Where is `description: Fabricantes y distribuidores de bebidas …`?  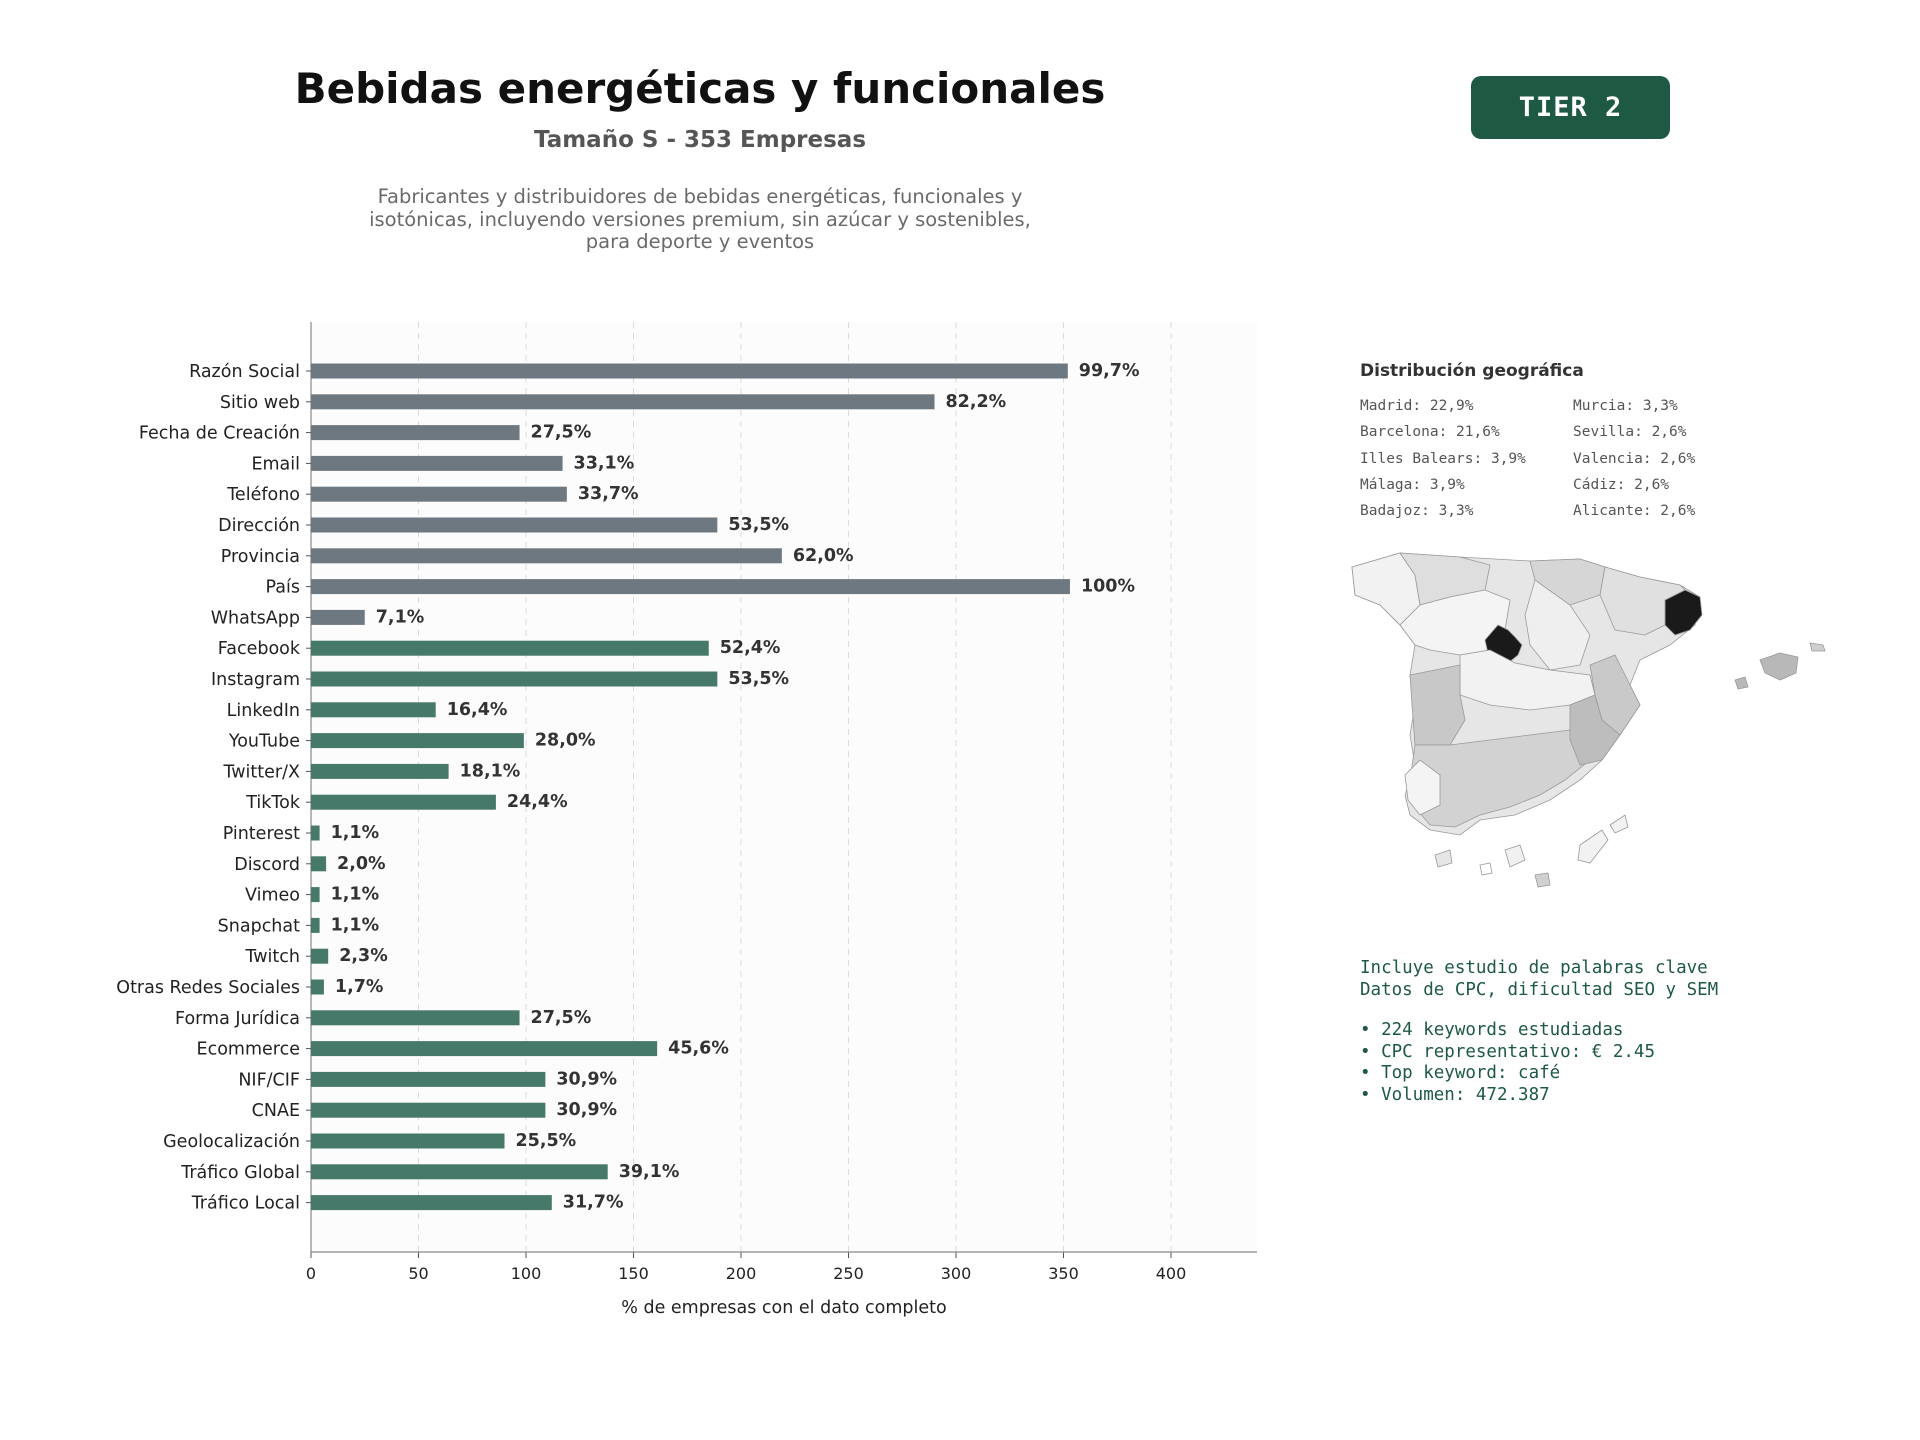
description: Fabricantes y distribuidores de bebidas … is located at coordinates (700, 219).